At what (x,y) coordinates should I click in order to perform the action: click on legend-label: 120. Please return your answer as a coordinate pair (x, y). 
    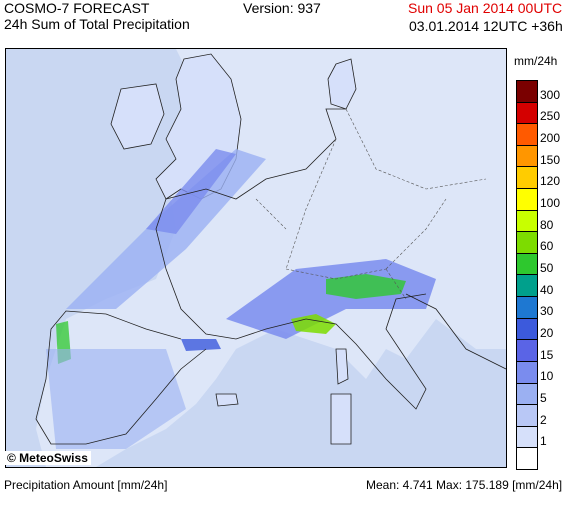
    Looking at the image, I should click on (550, 181).